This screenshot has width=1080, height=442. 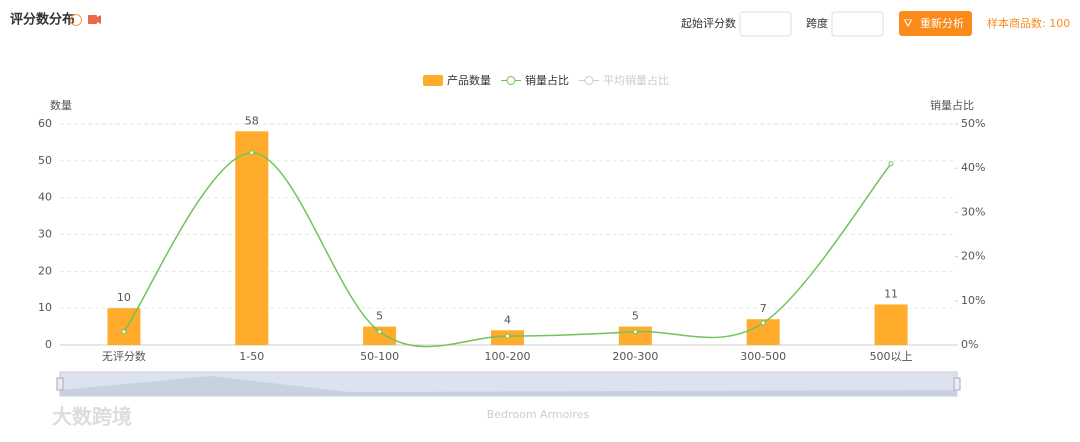 What do you see at coordinates (708, 23) in the screenshot?
I see `start-label: 起始评分数` at bounding box center [708, 23].